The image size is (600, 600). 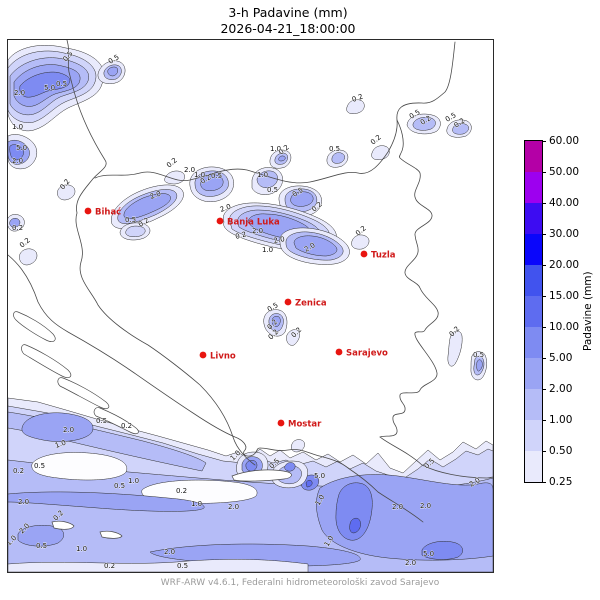 I want to click on city-label: Bihać, so click(x=108, y=212).